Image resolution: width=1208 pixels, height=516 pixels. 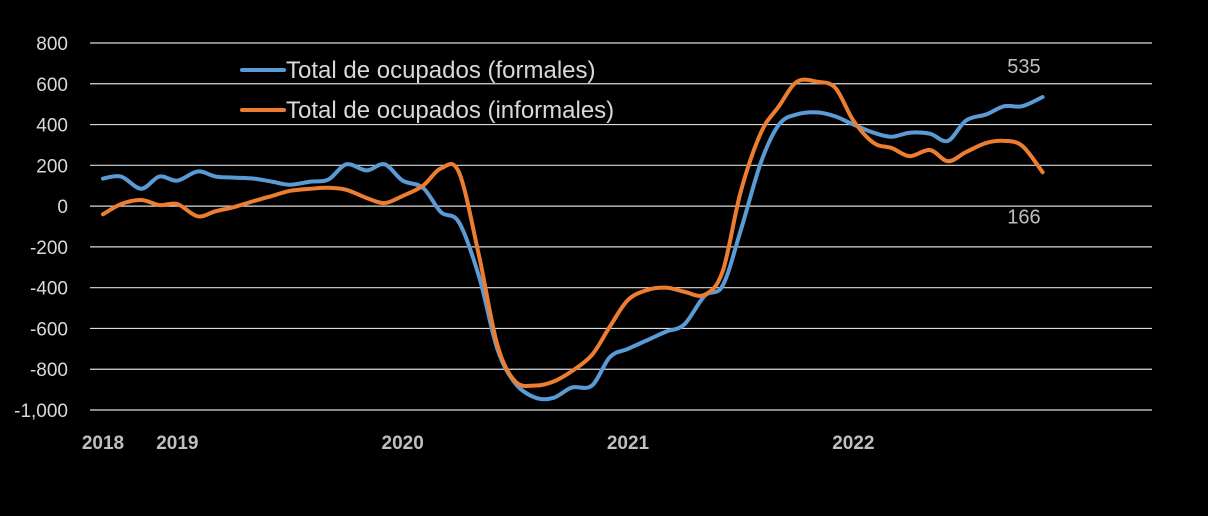 I want to click on y-axis-ticks: 800 600 400 200 0 -200 -400 -600 -800 -1,000, so click(x=41, y=228).